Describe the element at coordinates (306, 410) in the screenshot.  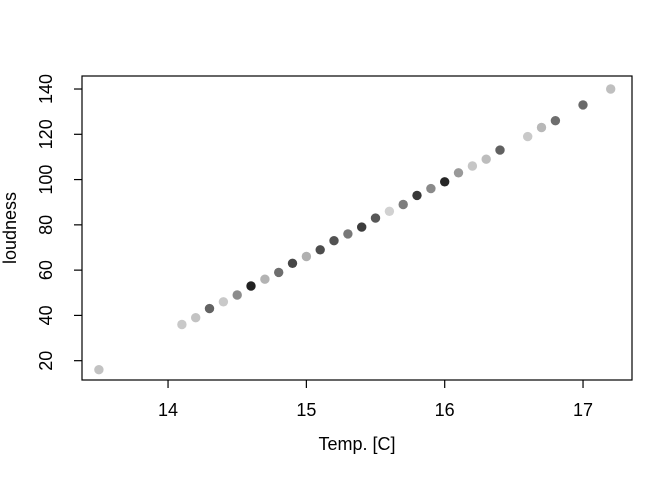
I see `x-tick-label: 15` at that location.